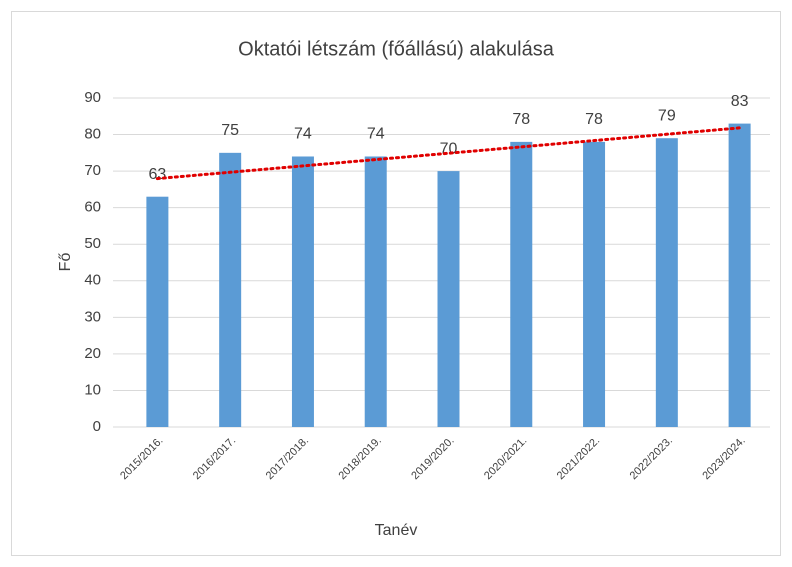 The height and width of the screenshot is (567, 792). What do you see at coordinates (667, 115) in the screenshot?
I see `data-label: 79` at bounding box center [667, 115].